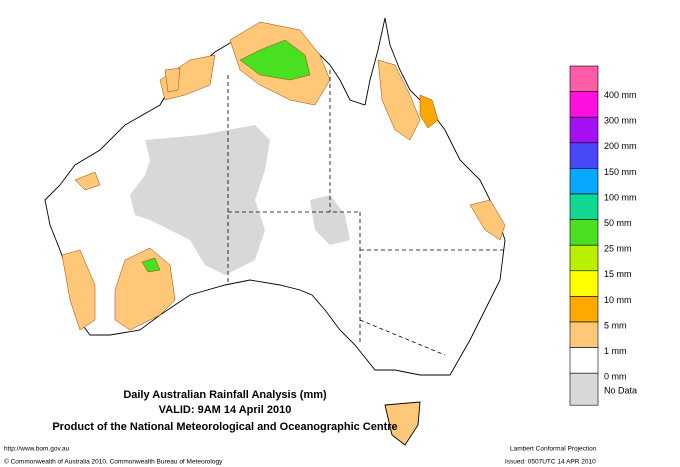 The width and height of the screenshot is (680, 467). What do you see at coordinates (550, 462) in the screenshot?
I see `issued: Issued: 0507UTC 14 APR 2010` at bounding box center [550, 462].